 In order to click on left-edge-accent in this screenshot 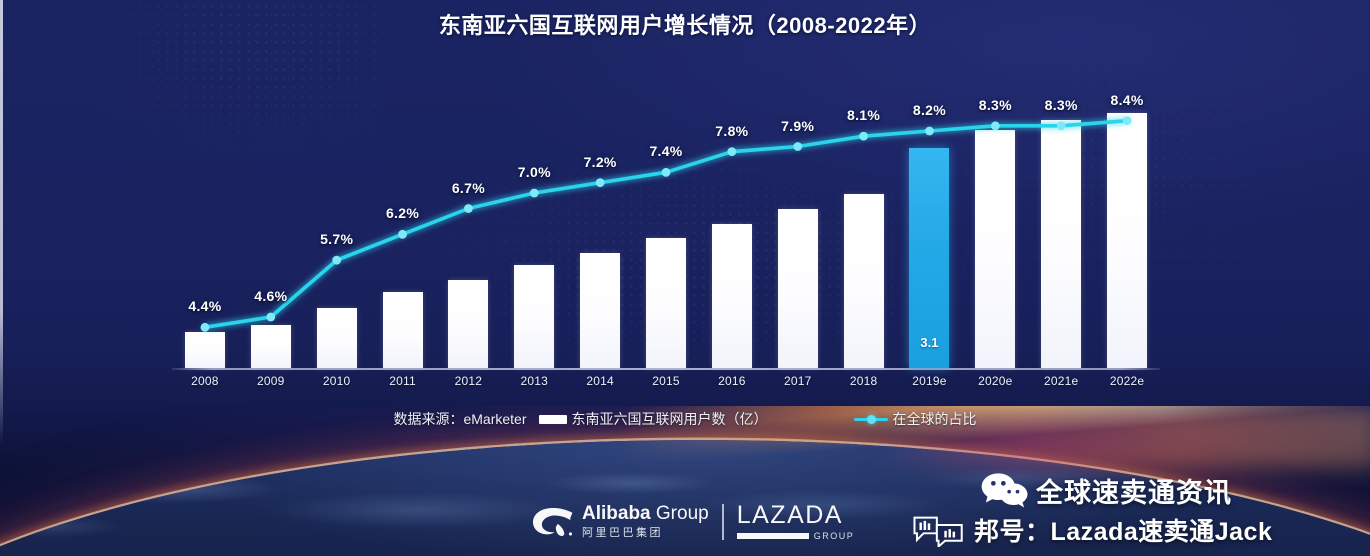, I will do `click(1, 222)`.